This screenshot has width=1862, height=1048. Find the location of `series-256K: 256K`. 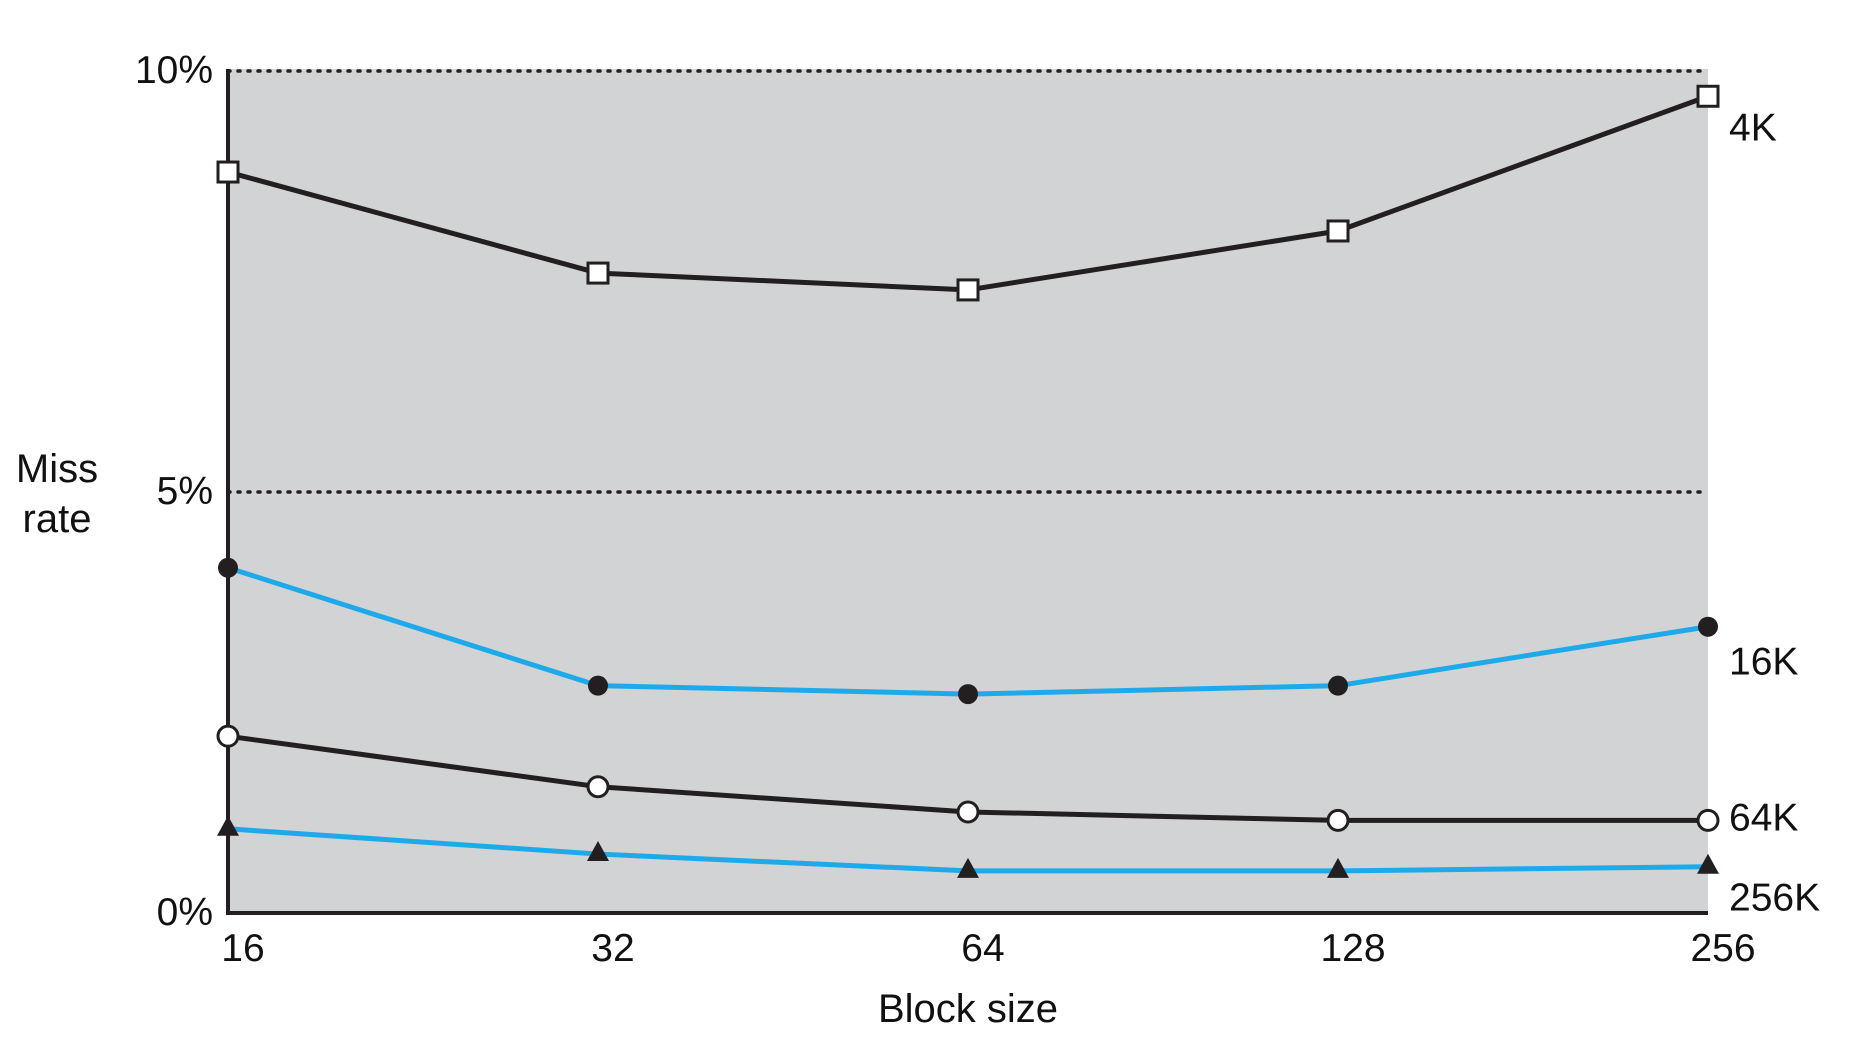

series-256K: 256K is located at coordinates (1018, 867).